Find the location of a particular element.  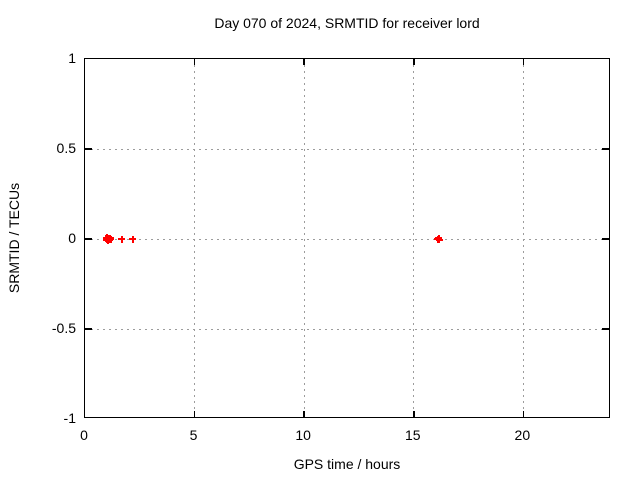

y-tick-label: 1 is located at coordinates (72, 58).